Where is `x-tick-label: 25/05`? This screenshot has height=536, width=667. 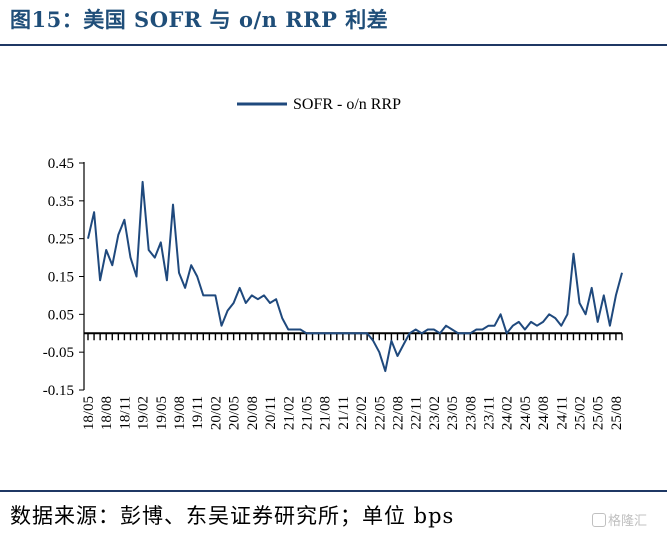
x-tick-label: 25/05 is located at coordinates (599, 413).